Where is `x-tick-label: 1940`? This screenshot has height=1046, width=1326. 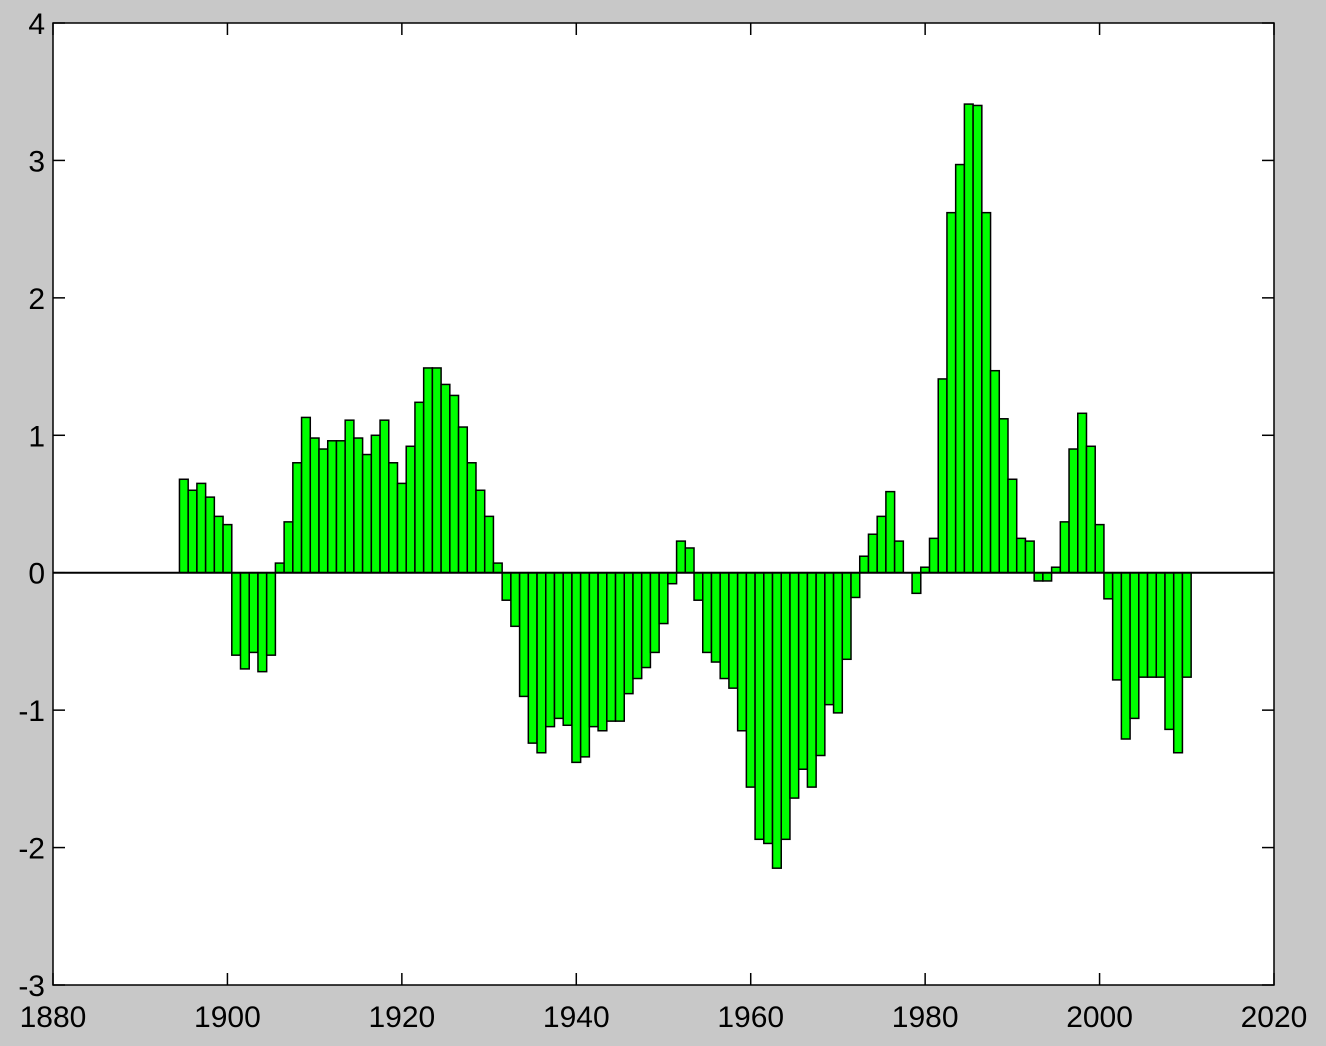 x-tick-label: 1940 is located at coordinates (576, 1017).